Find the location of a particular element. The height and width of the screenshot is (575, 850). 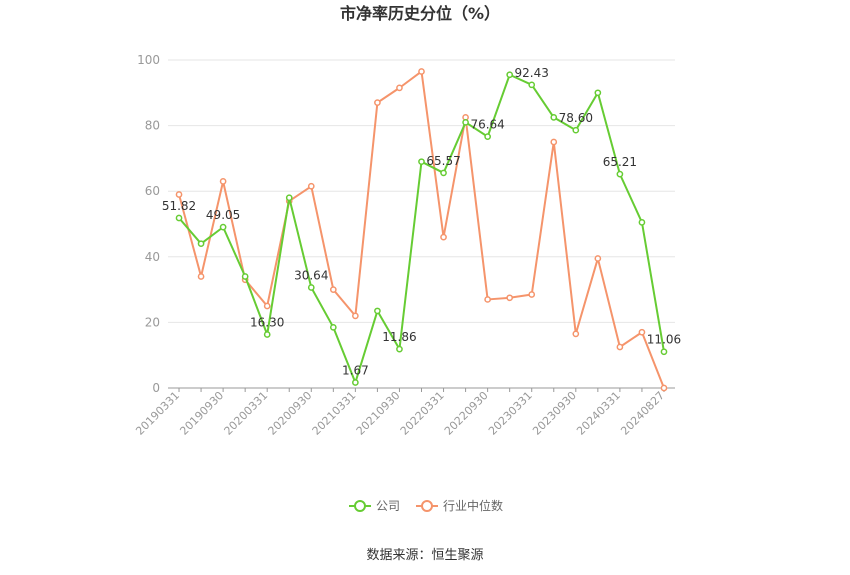

data-label: 92.43 is located at coordinates (532, 73).